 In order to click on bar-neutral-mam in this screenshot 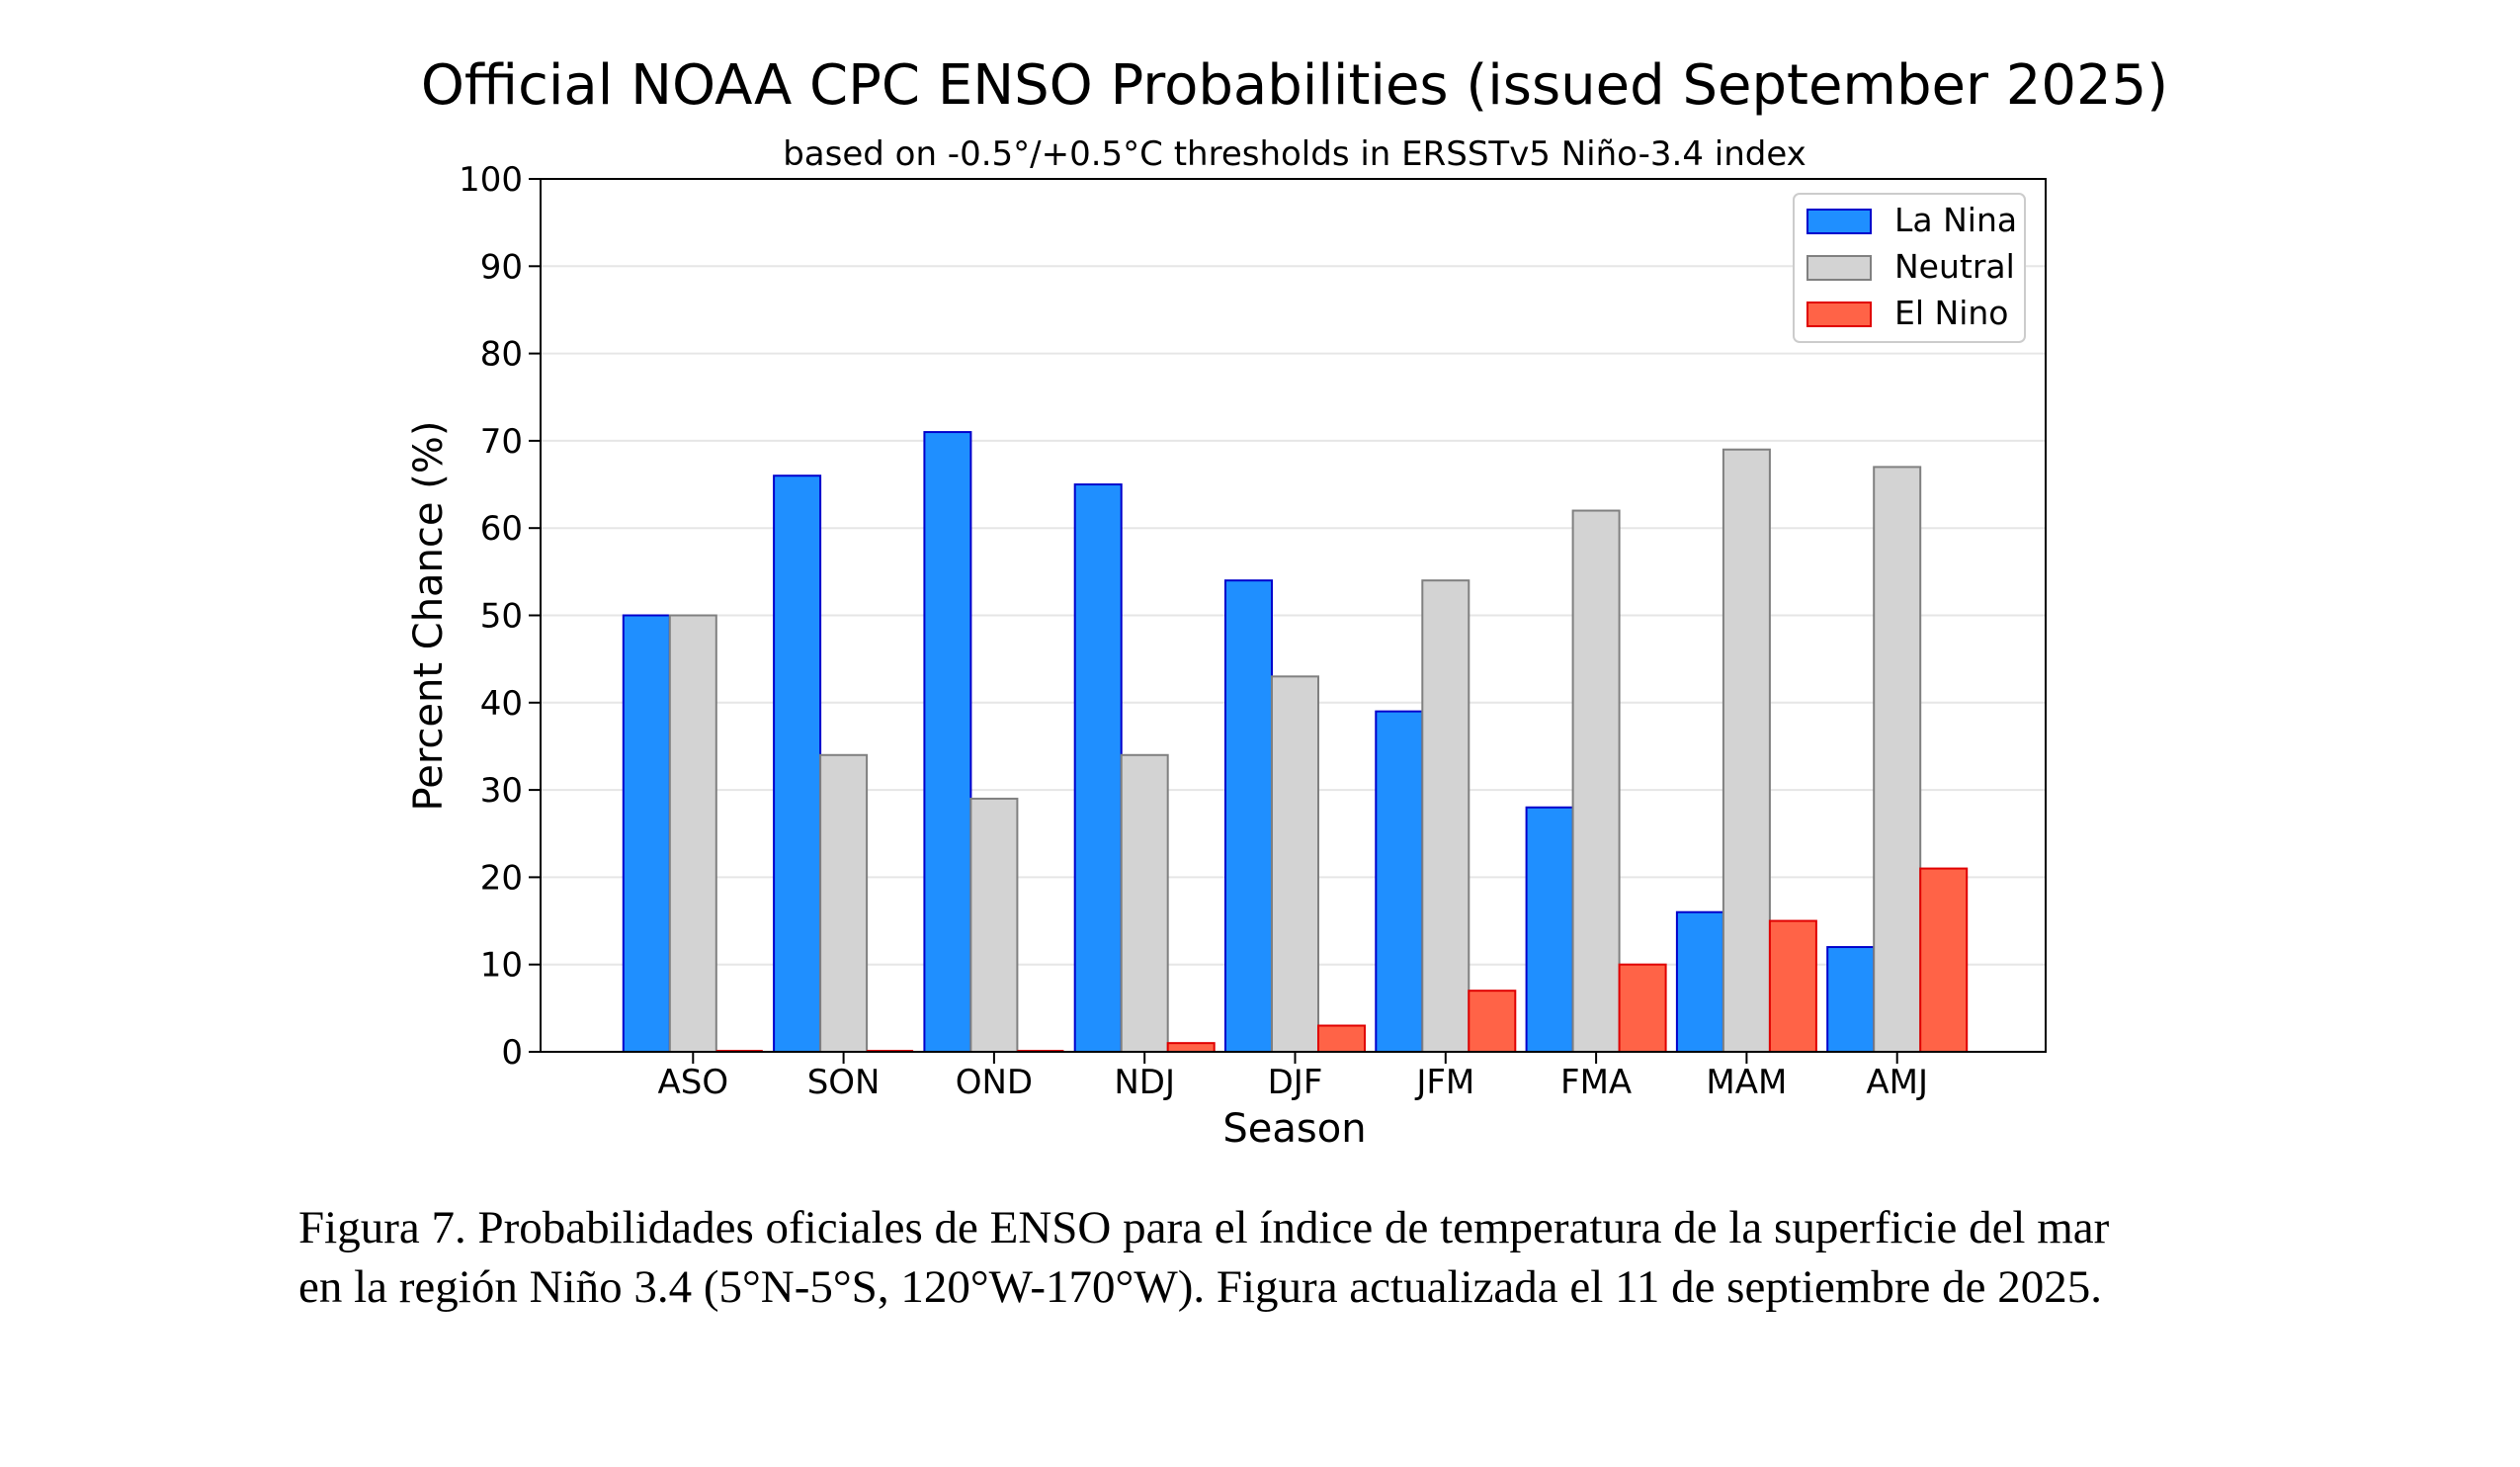, I will do `click(1746, 751)`.